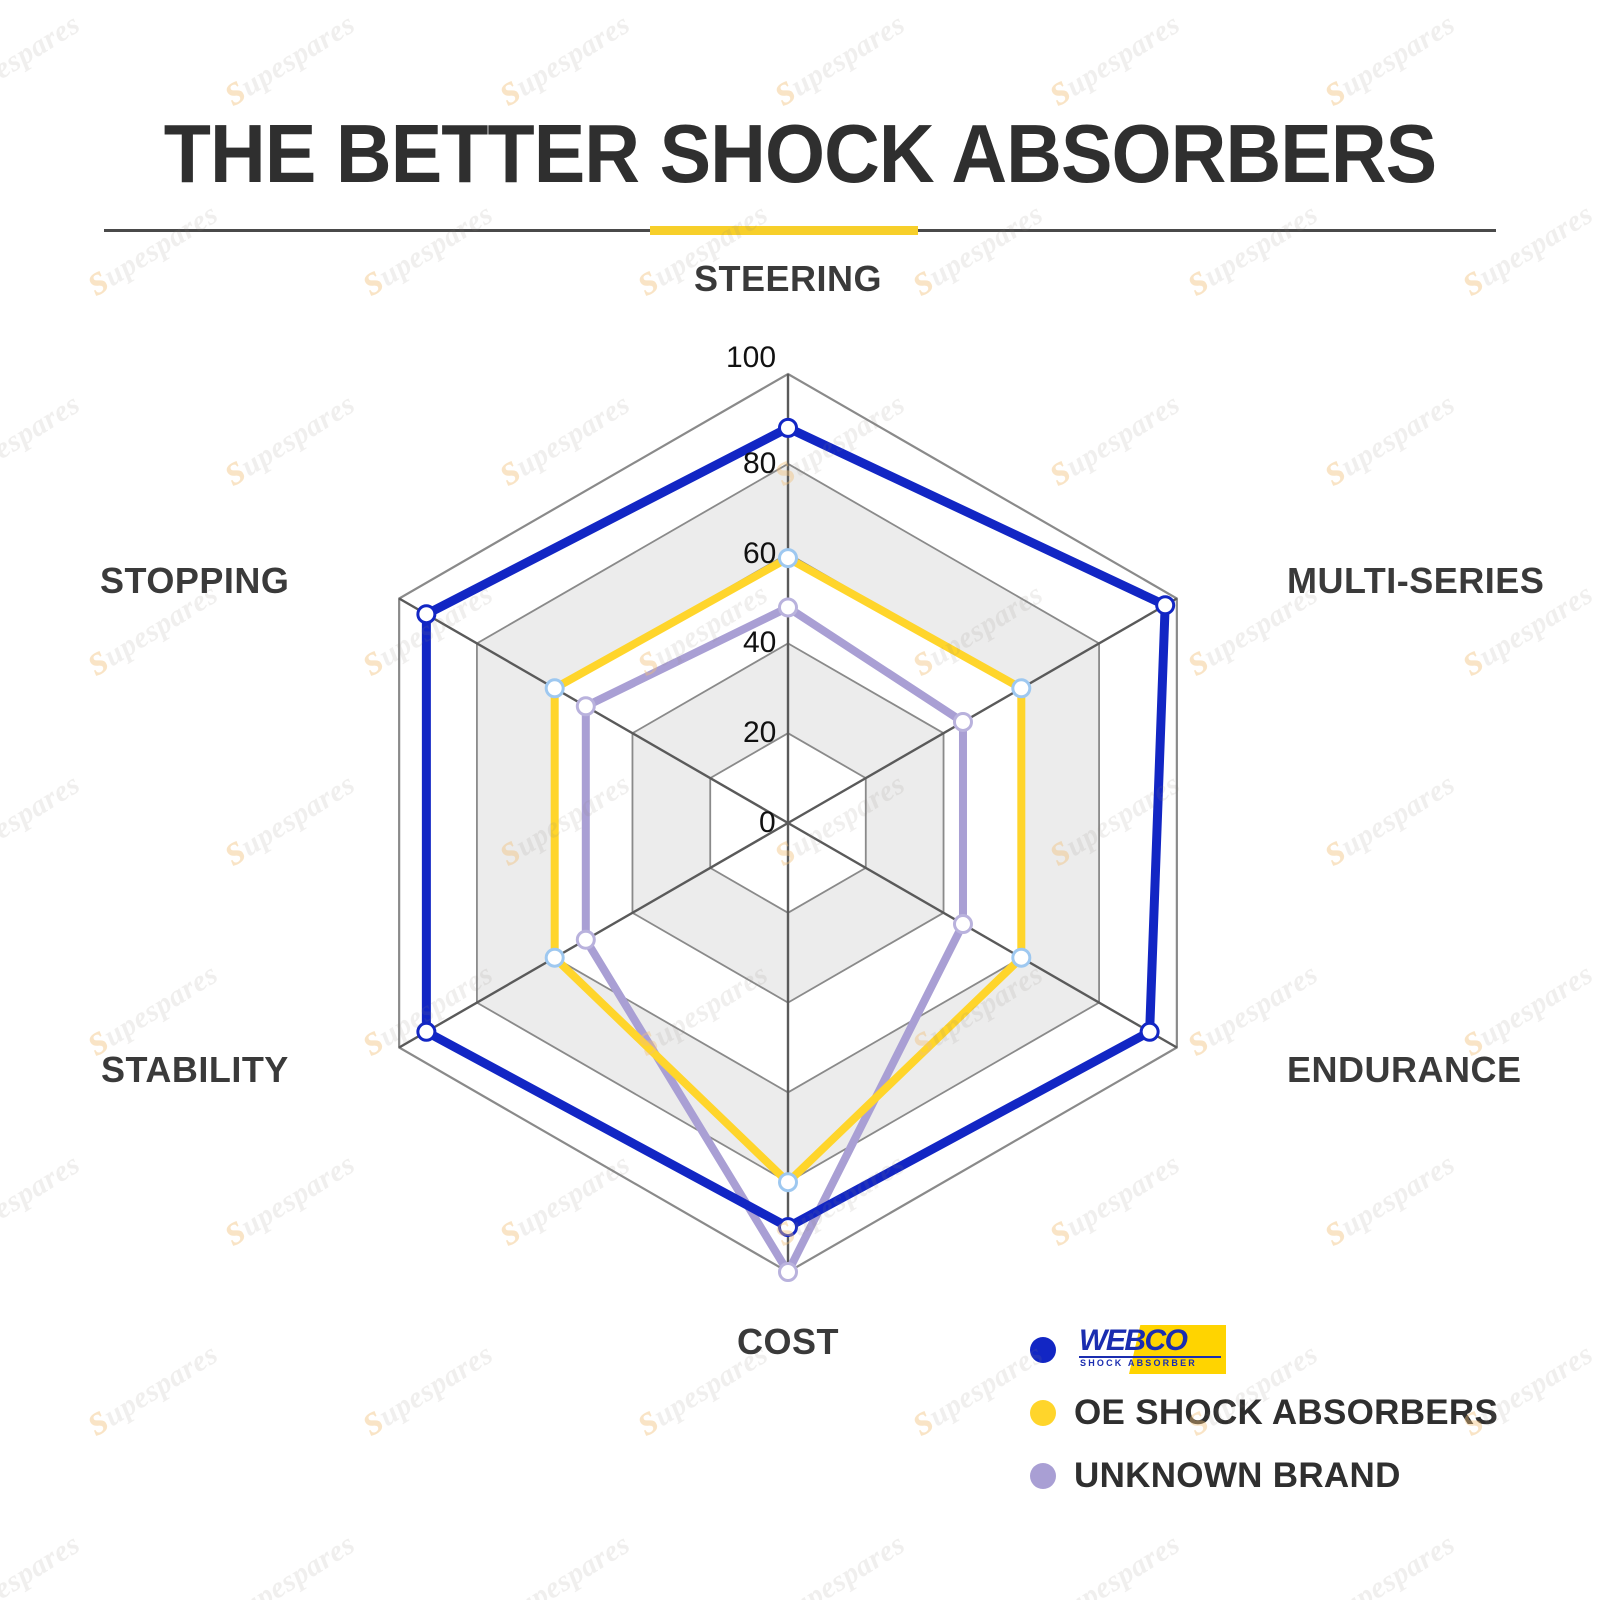 The image size is (1600, 1600). Describe the element at coordinates (760, 732) in the screenshot. I see `tick-label-20: 20` at that location.